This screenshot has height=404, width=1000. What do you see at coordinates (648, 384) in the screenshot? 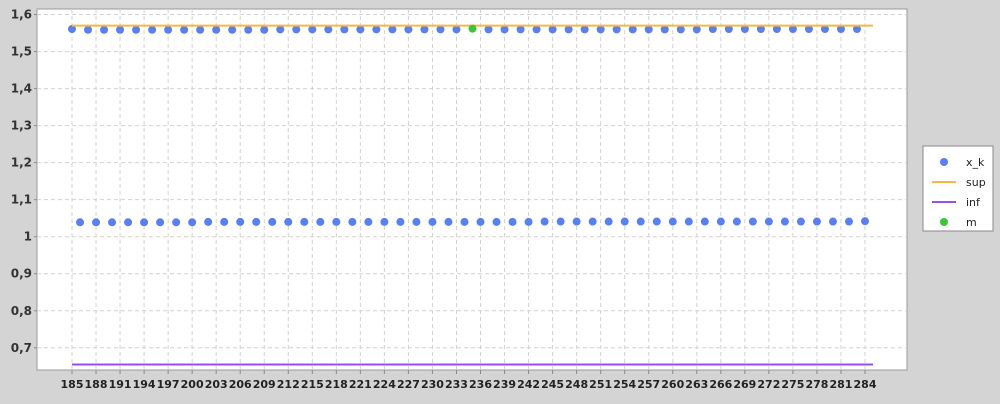
I see `x-tick-label: 257` at bounding box center [648, 384].